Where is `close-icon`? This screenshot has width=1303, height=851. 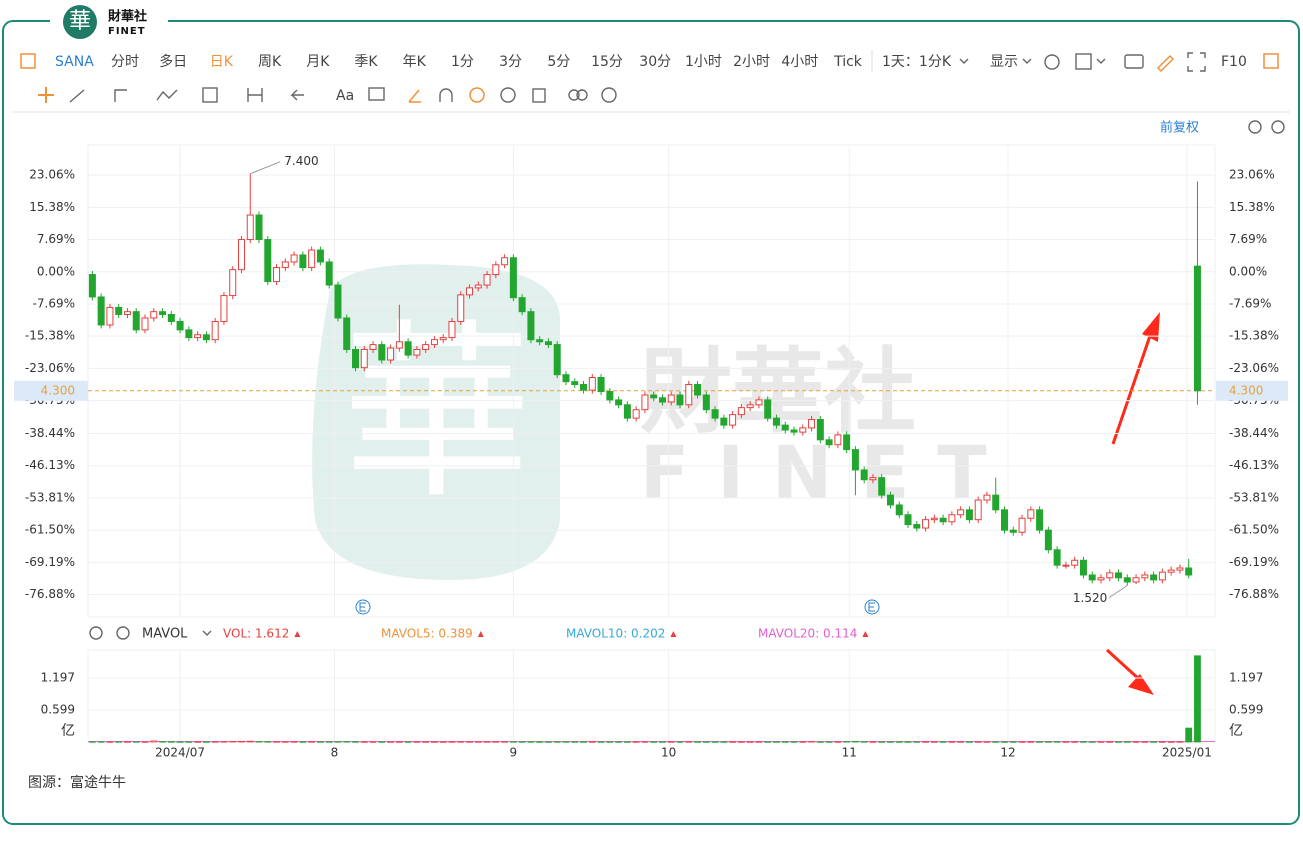 close-icon is located at coordinates (123, 633).